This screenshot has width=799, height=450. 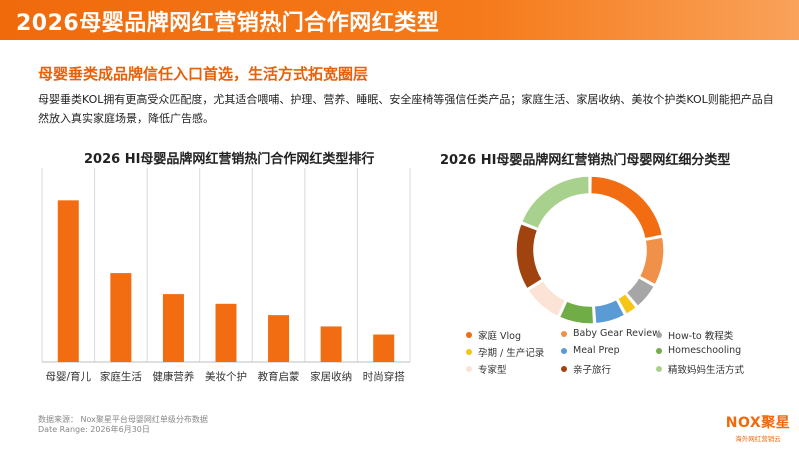 What do you see at coordinates (500, 336) in the screenshot?
I see `legend-label: 家庭 Vlog` at bounding box center [500, 336].